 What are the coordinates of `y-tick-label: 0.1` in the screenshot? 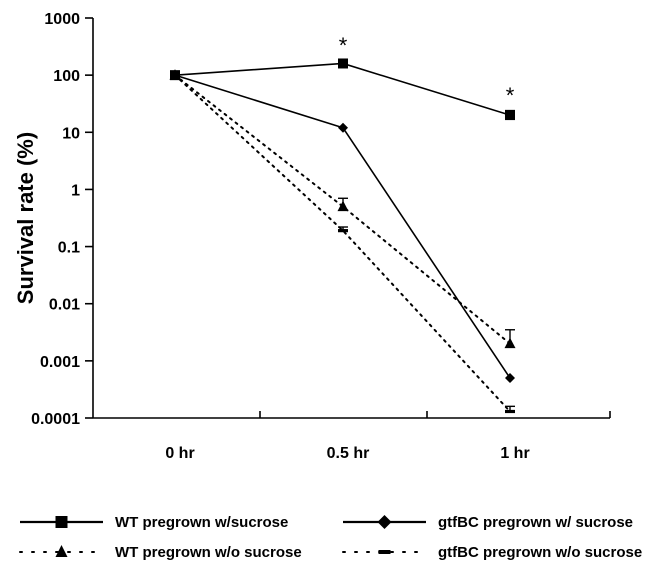 It's located at (69, 248).